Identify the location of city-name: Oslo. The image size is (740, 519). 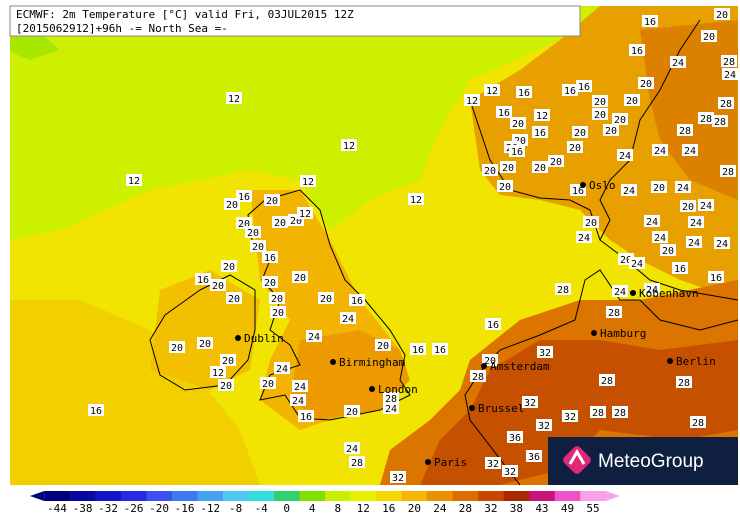
(602, 185).